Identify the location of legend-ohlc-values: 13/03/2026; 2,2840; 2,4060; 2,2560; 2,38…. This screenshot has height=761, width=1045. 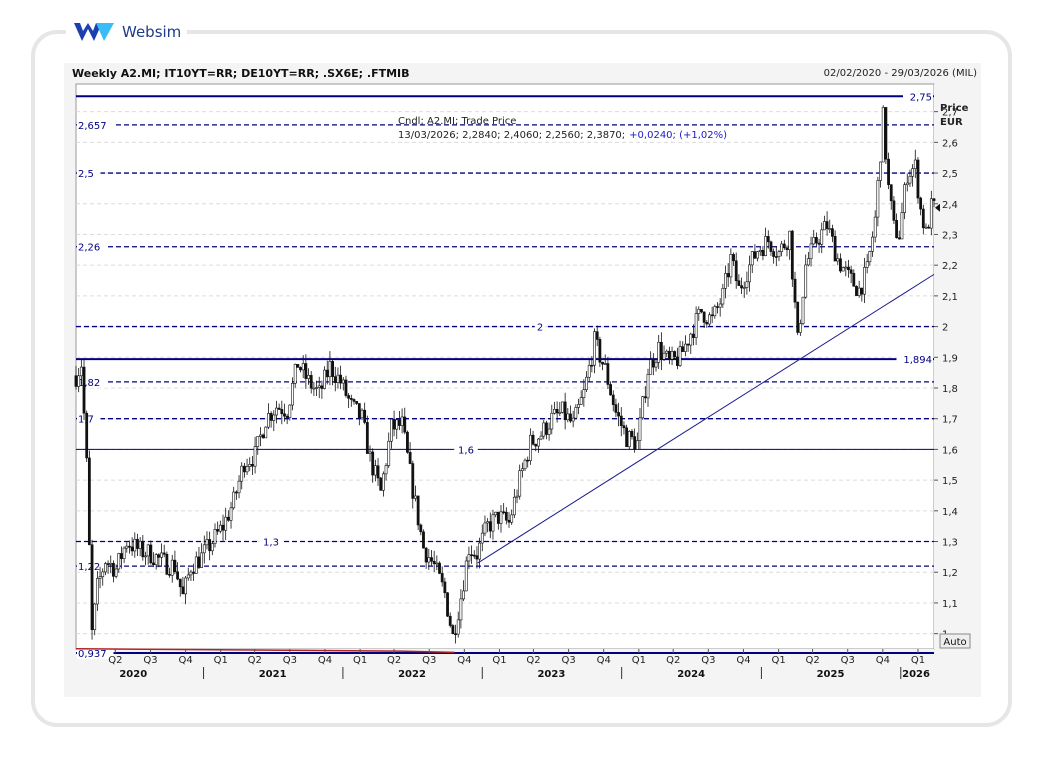
(511, 135).